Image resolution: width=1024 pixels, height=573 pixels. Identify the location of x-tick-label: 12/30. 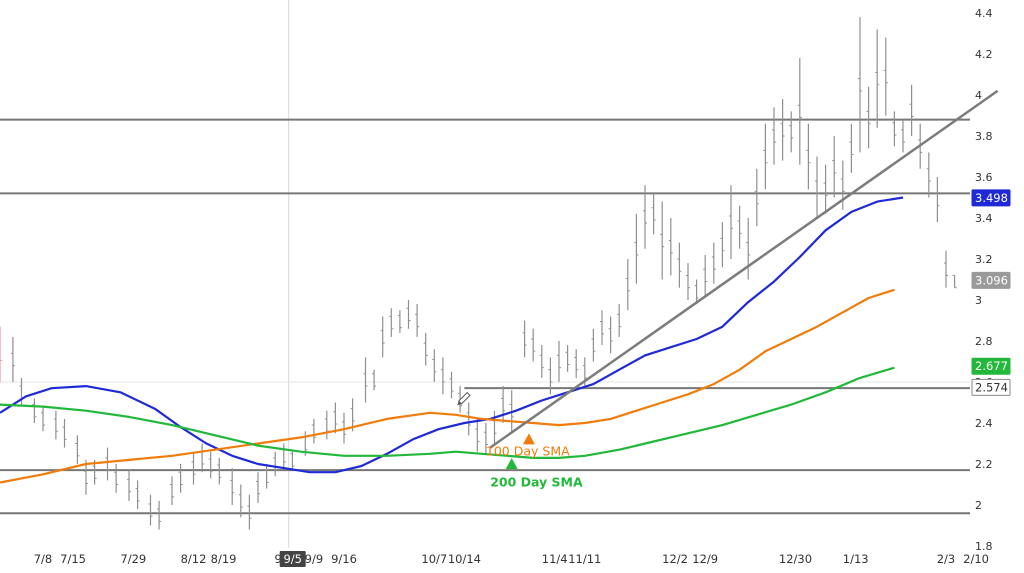
(795, 559).